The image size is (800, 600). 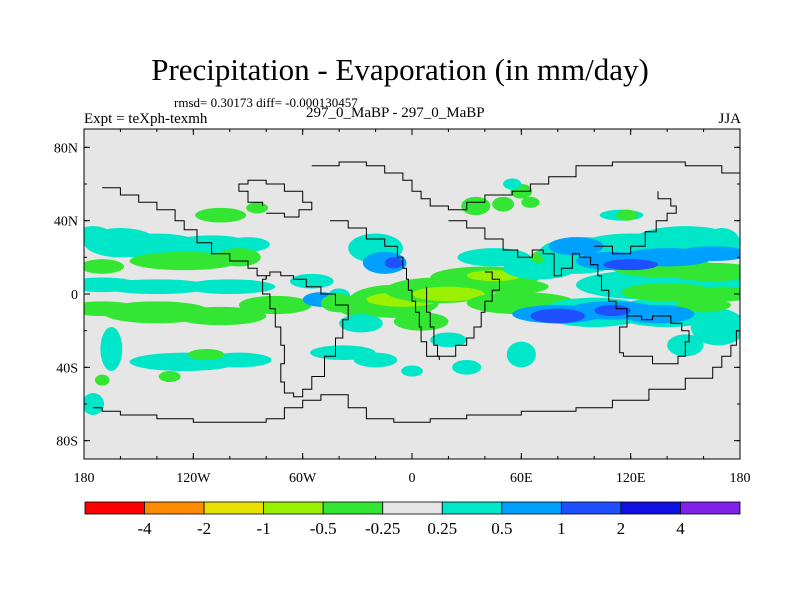 What do you see at coordinates (521, 478) in the screenshot?
I see `x-tick-label: 60E` at bounding box center [521, 478].